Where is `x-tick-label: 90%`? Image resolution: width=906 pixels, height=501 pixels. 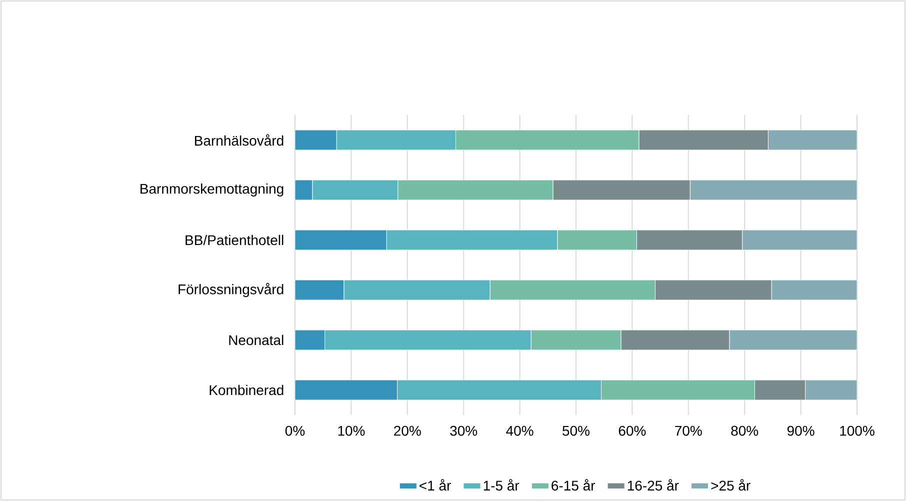
x-tick-label: 90% is located at coordinates (800, 431).